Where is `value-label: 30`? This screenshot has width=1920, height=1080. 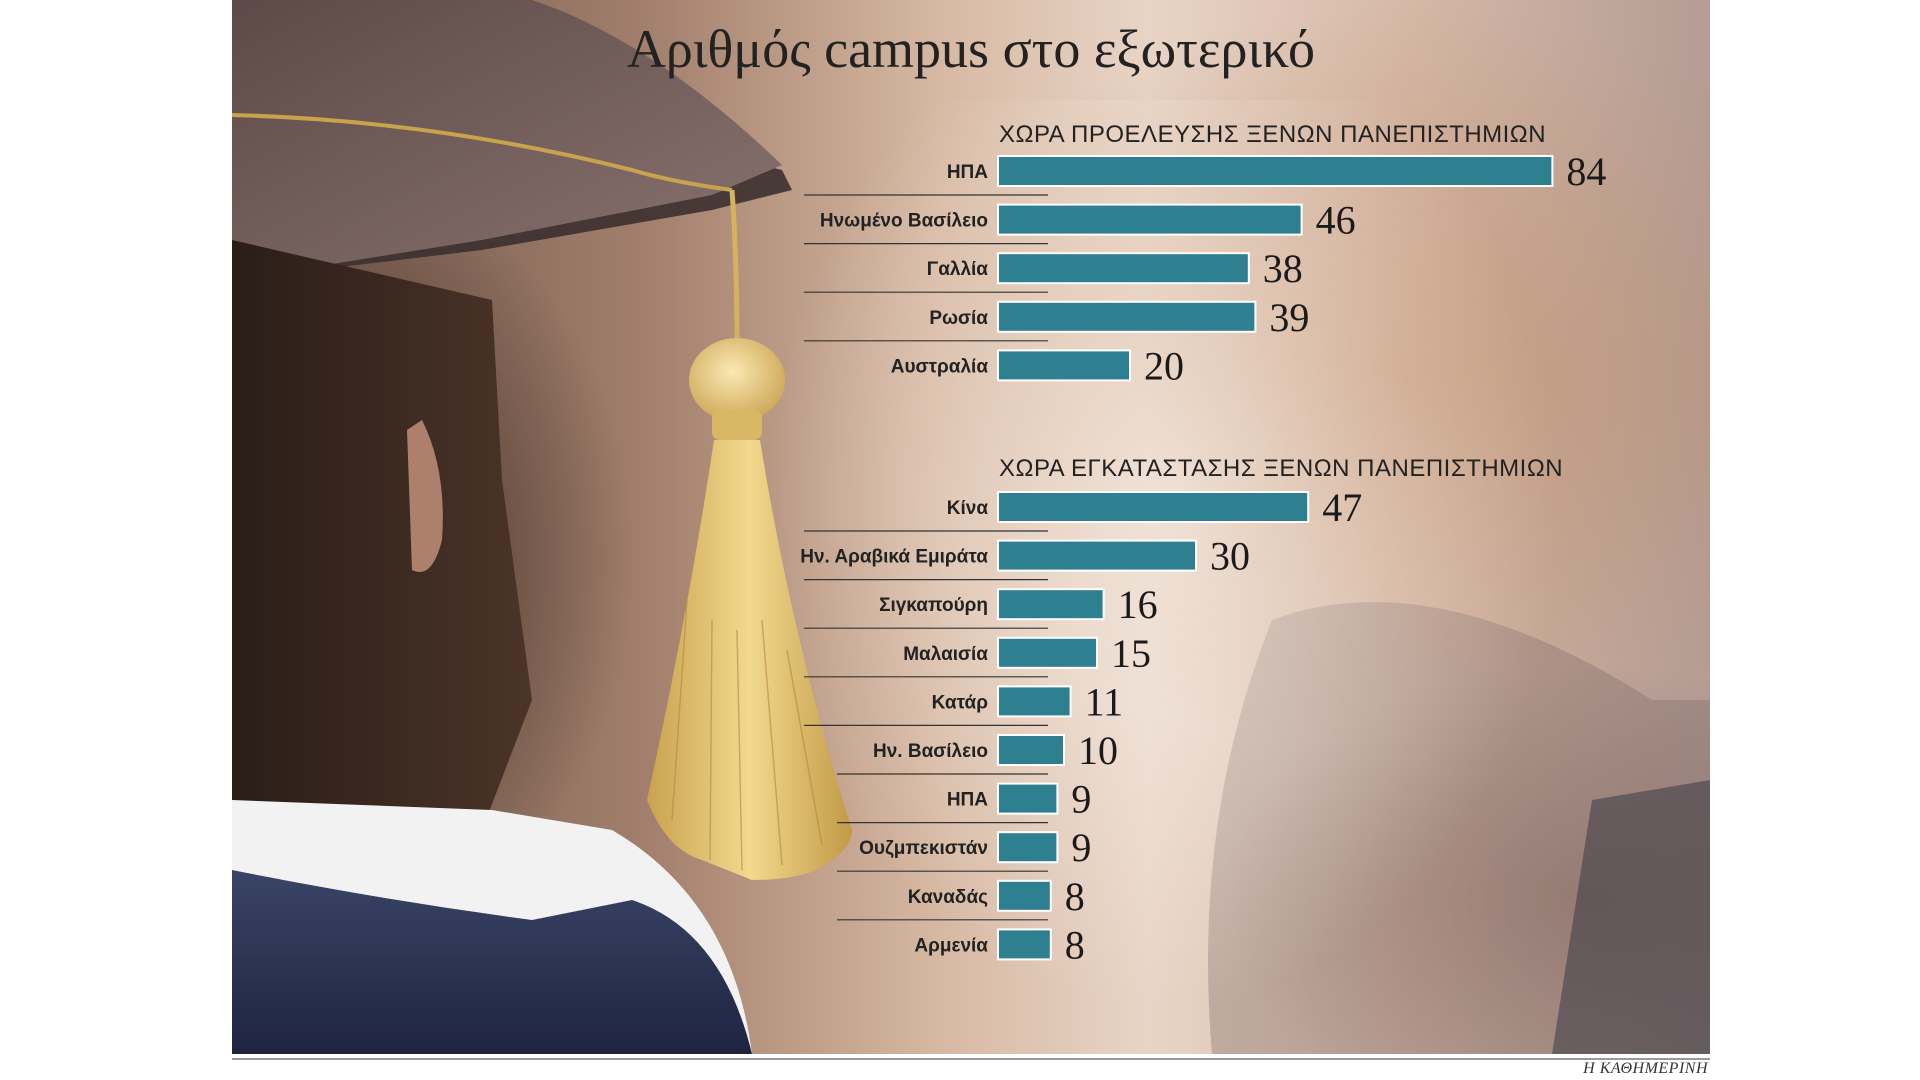 value-label: 30 is located at coordinates (1230, 556).